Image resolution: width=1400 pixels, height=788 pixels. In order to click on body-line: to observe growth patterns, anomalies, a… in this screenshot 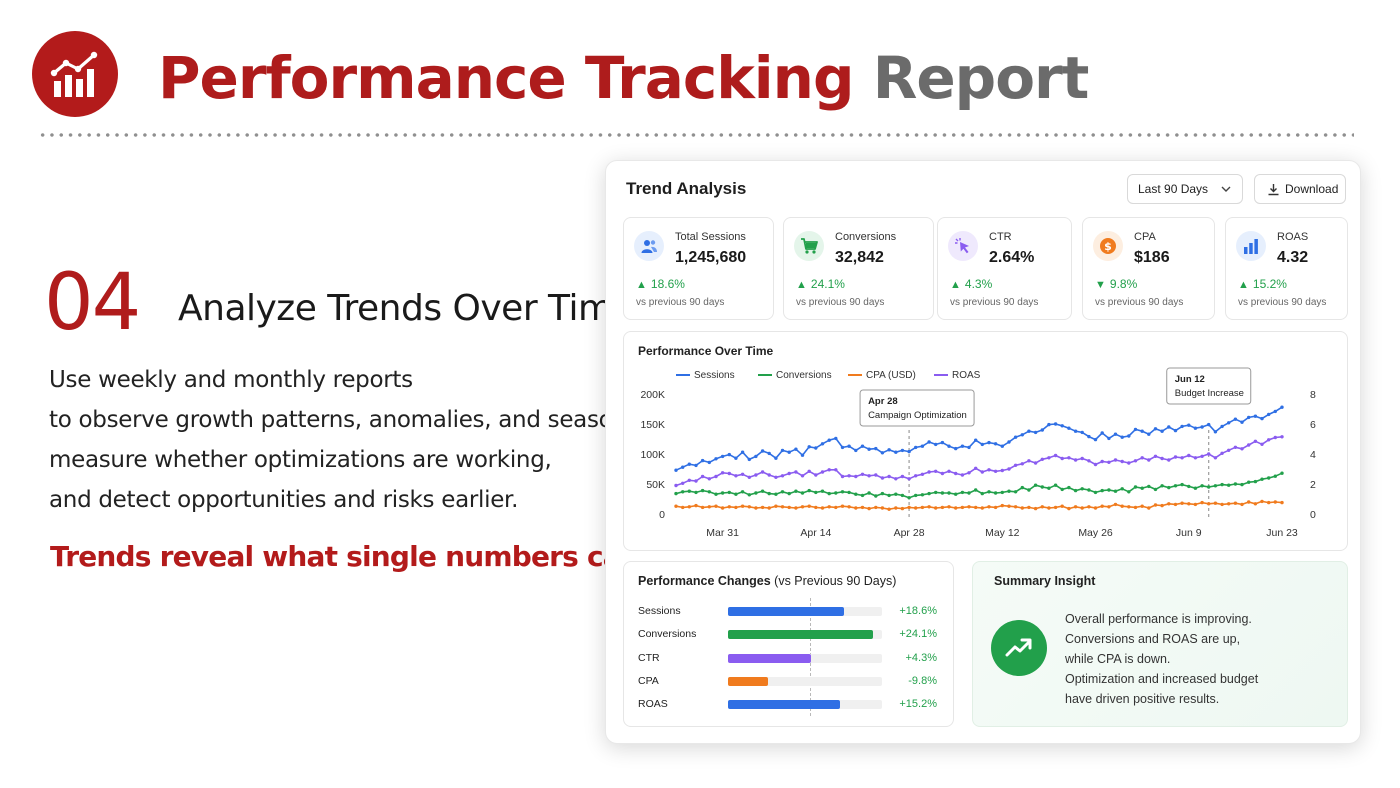, I will do `click(365, 420)`.